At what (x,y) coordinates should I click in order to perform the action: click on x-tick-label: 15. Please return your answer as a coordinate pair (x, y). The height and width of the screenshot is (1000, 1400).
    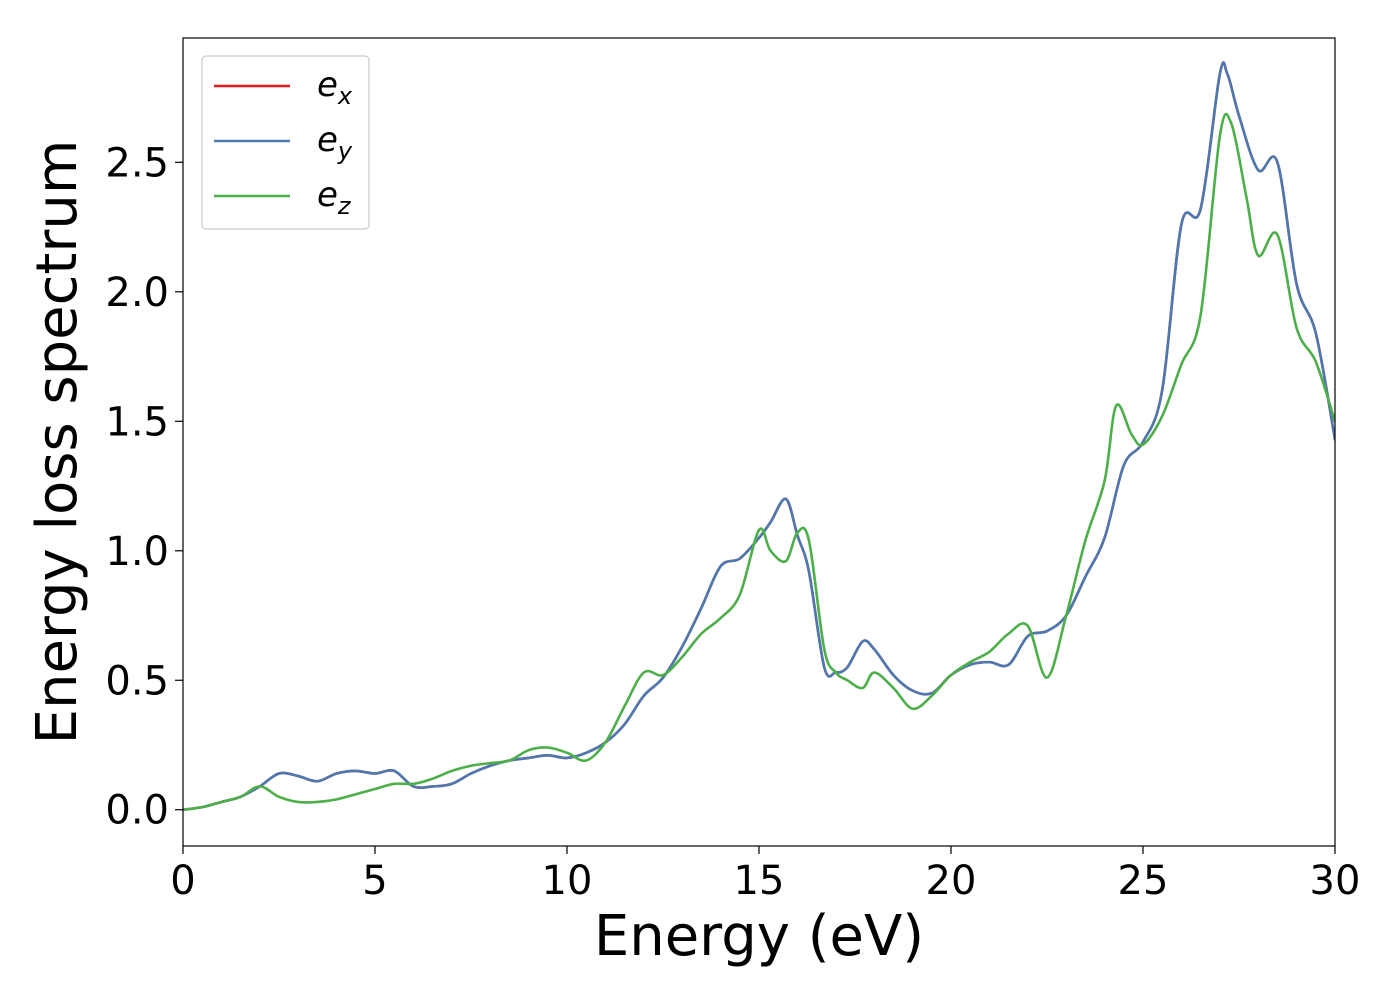
    Looking at the image, I should click on (759, 881).